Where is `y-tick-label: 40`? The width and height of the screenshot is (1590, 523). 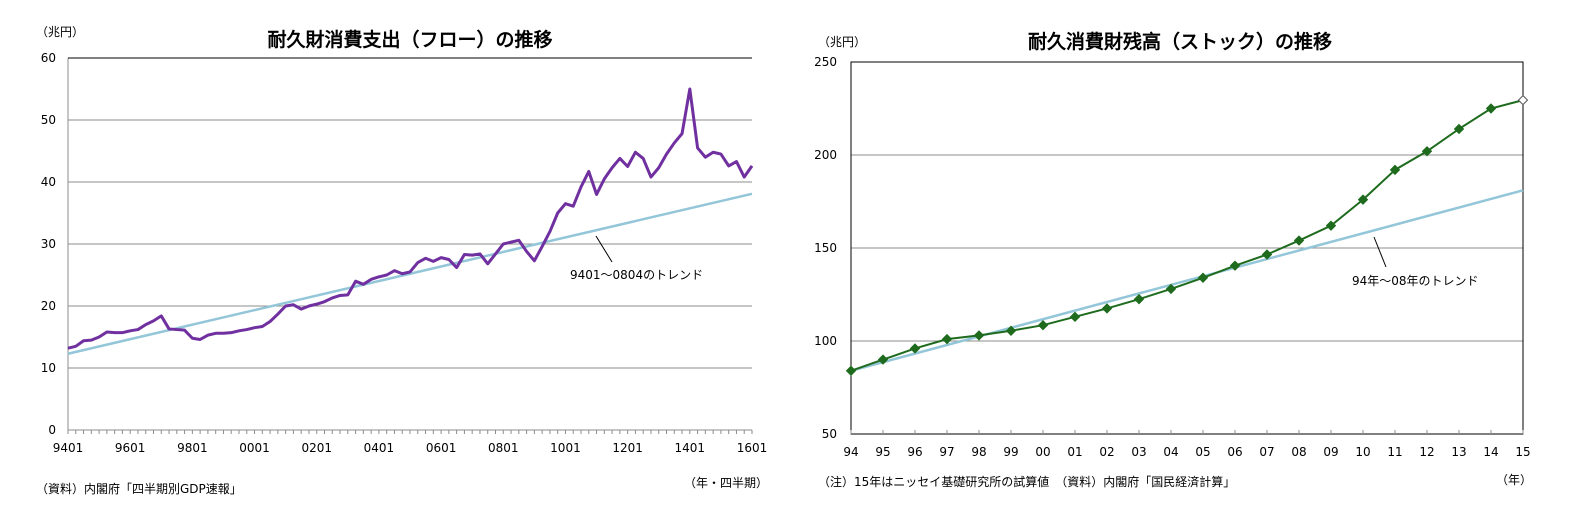
y-tick-label: 40 is located at coordinates (48, 182).